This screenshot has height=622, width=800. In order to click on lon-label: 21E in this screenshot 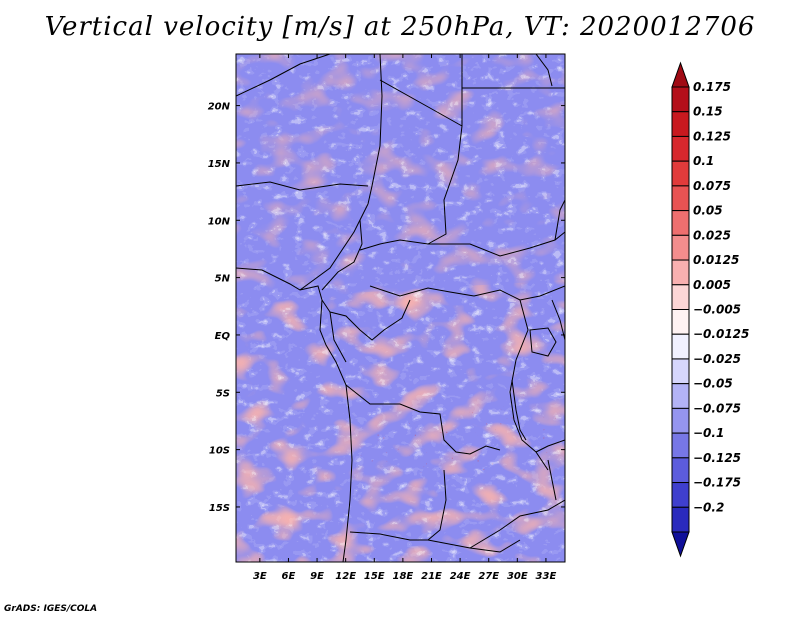, I will do `click(431, 576)`.